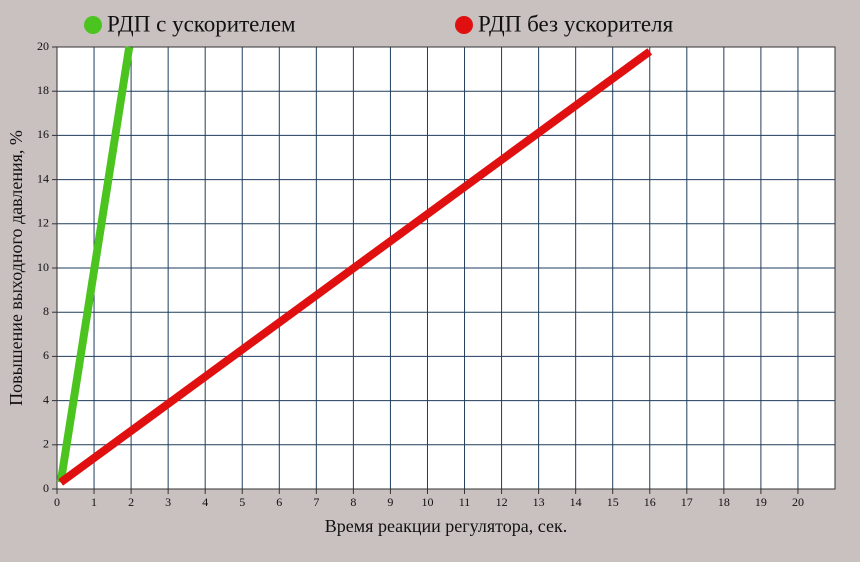 The height and width of the screenshot is (562, 860). Describe the element at coordinates (201, 23) in the screenshot. I see `legend-label: РДП с ускорителем` at that location.